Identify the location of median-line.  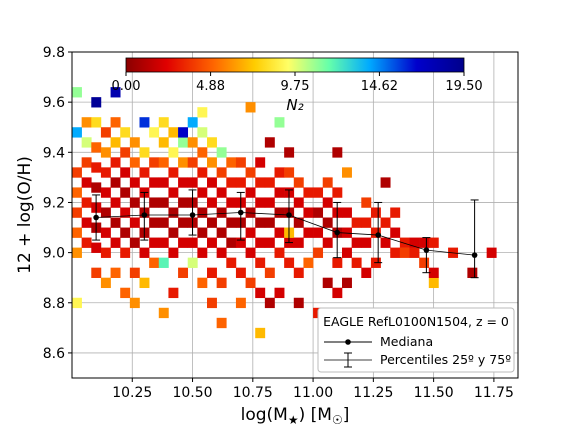
(285, 233).